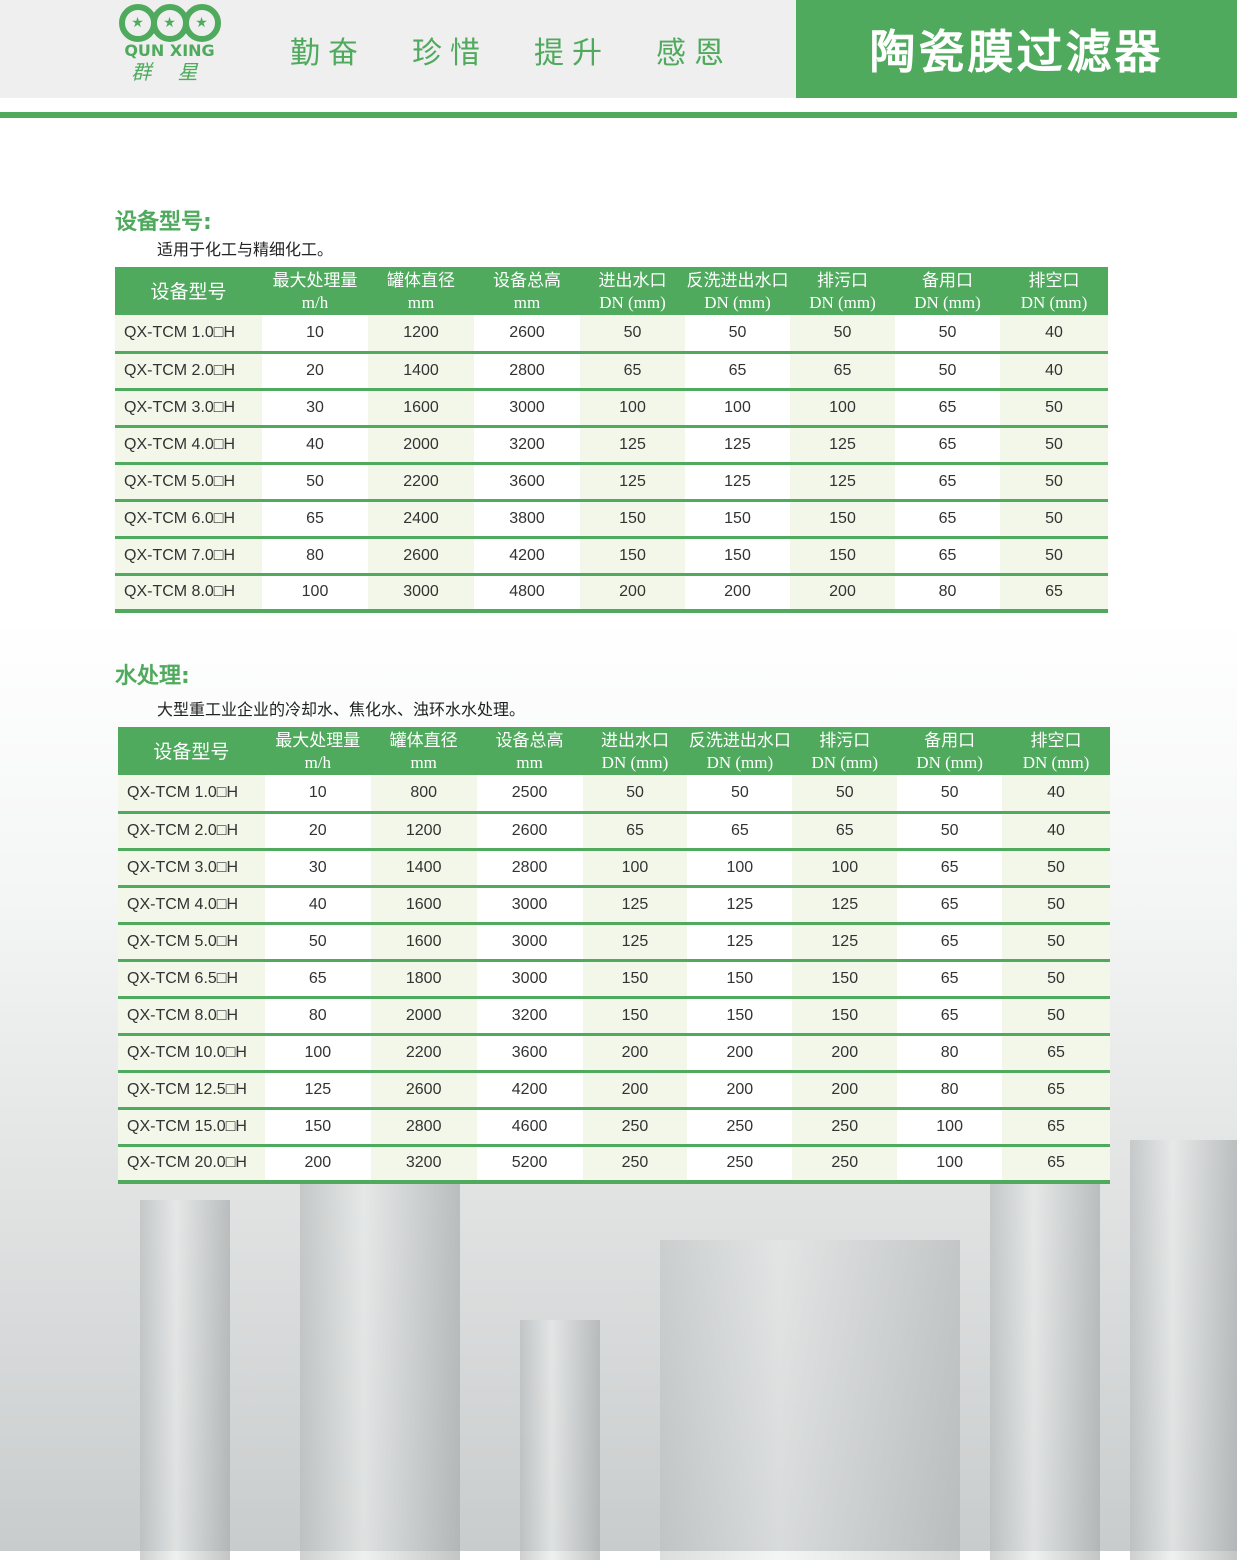 The width and height of the screenshot is (1237, 1560). Describe the element at coordinates (317, 831) in the screenshot. I see `table-cell: 20` at that location.